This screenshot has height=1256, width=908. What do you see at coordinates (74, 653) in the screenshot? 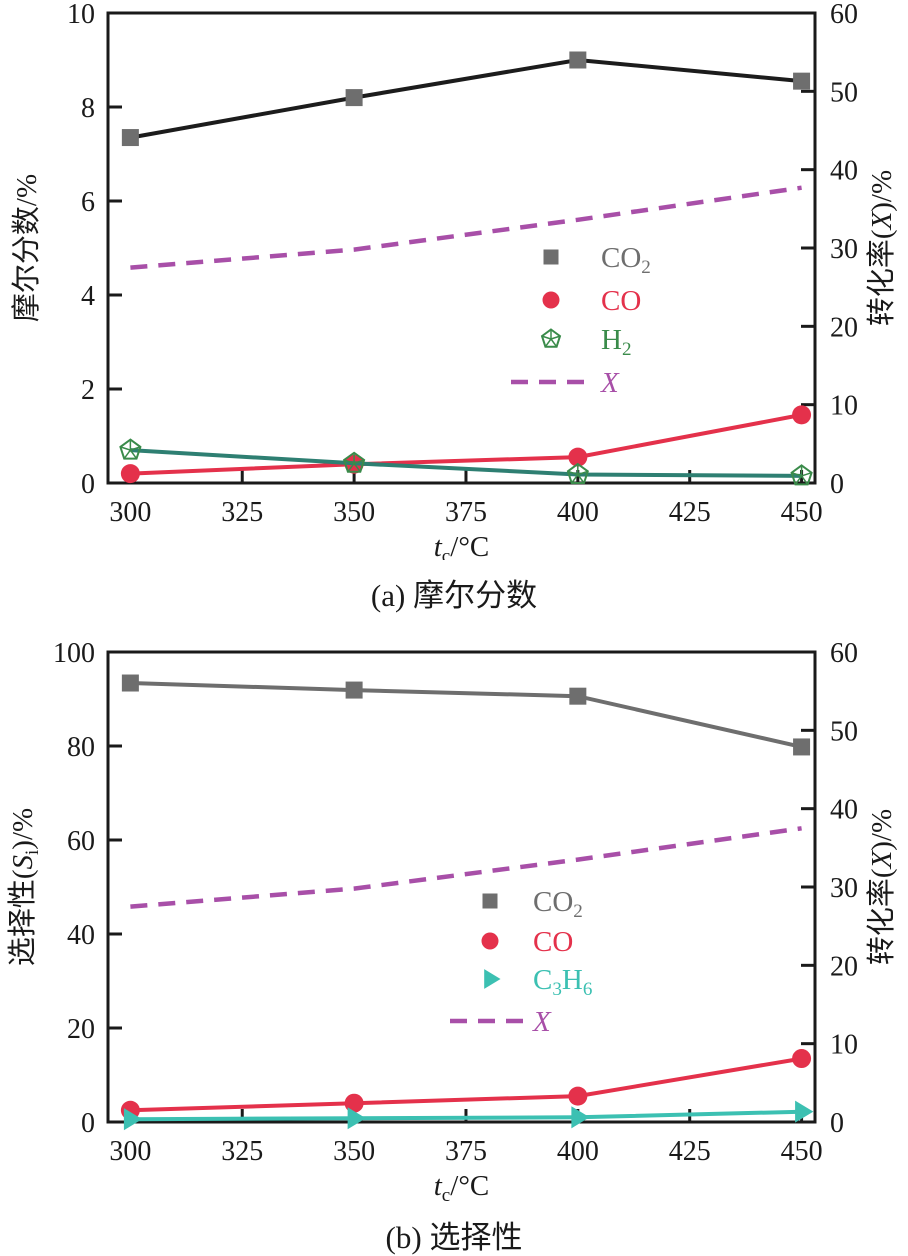
I see `left-tick-label: 100` at bounding box center [74, 653].